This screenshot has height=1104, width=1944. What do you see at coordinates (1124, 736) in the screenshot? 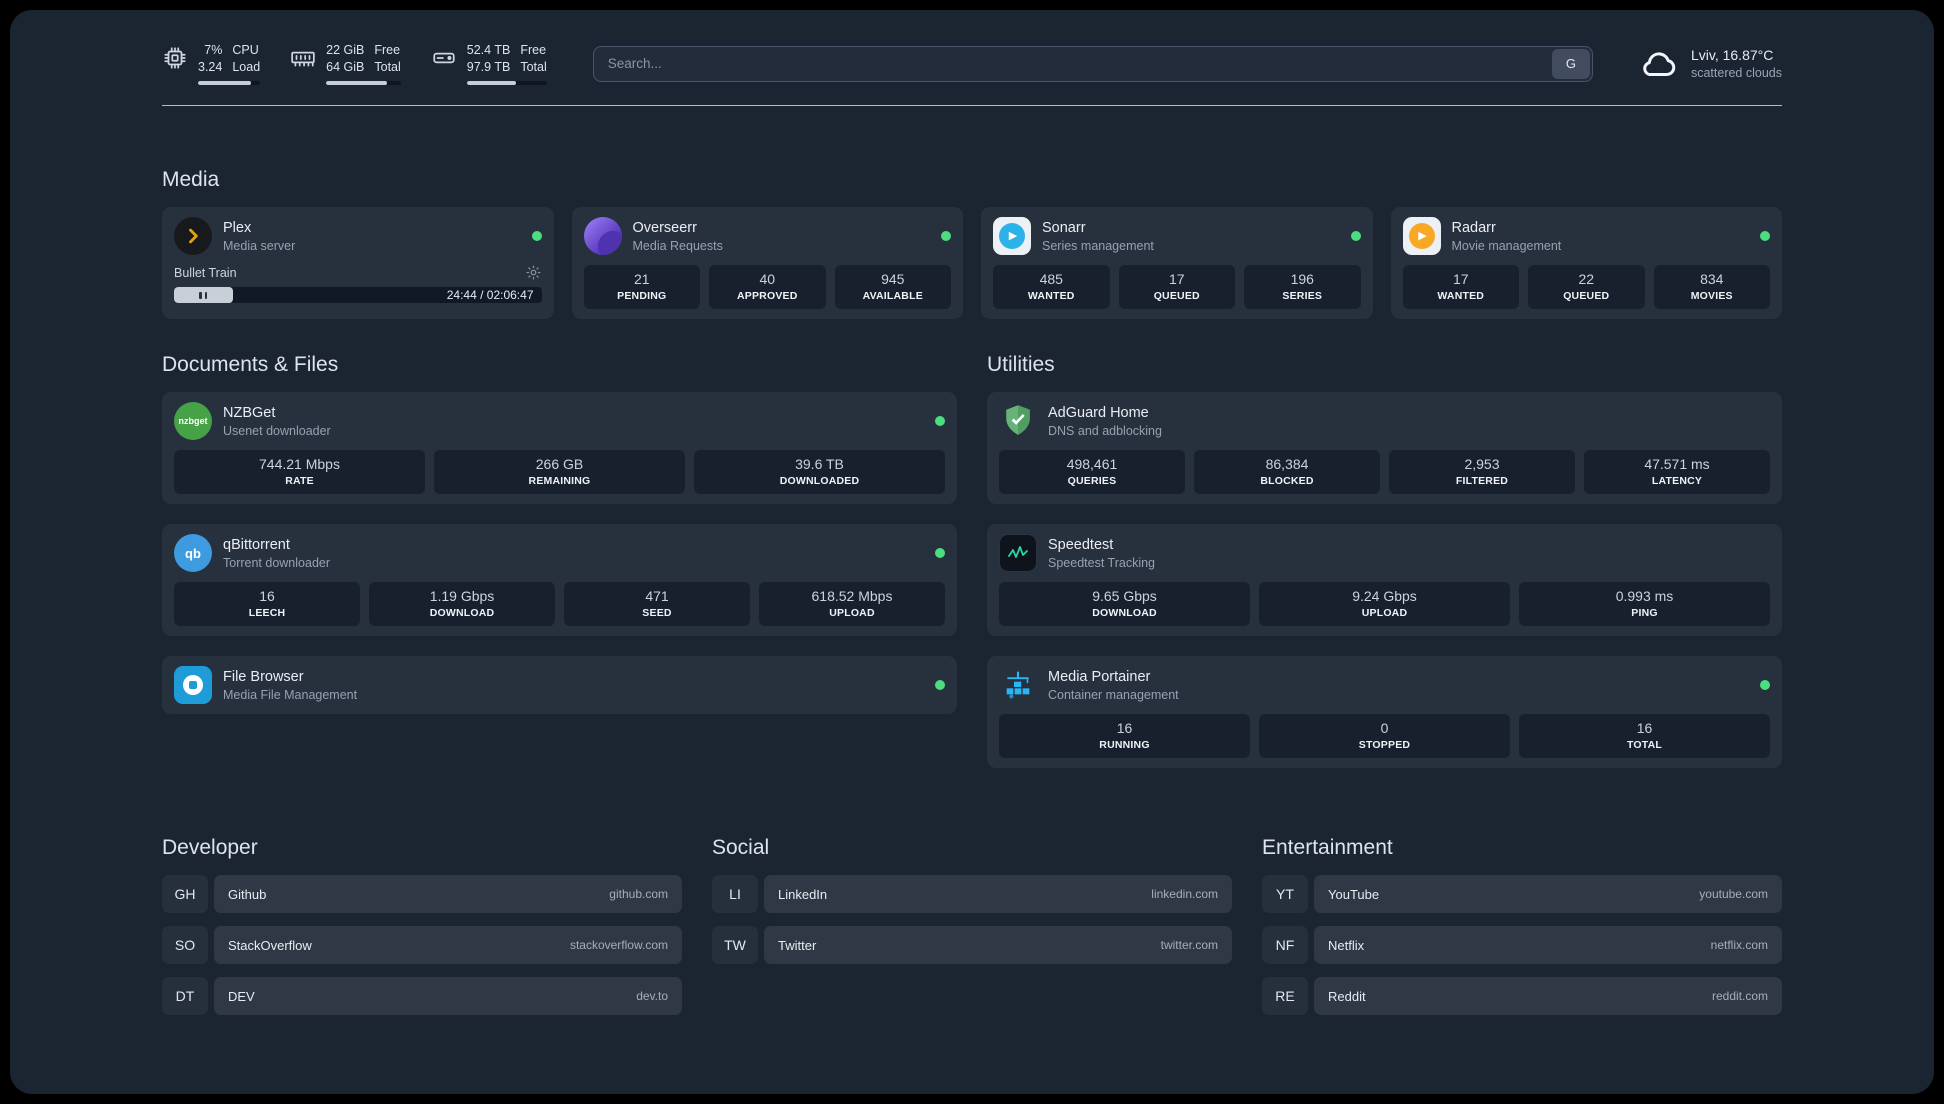
I see `stat-running: 16 RUNNING` at bounding box center [1124, 736].